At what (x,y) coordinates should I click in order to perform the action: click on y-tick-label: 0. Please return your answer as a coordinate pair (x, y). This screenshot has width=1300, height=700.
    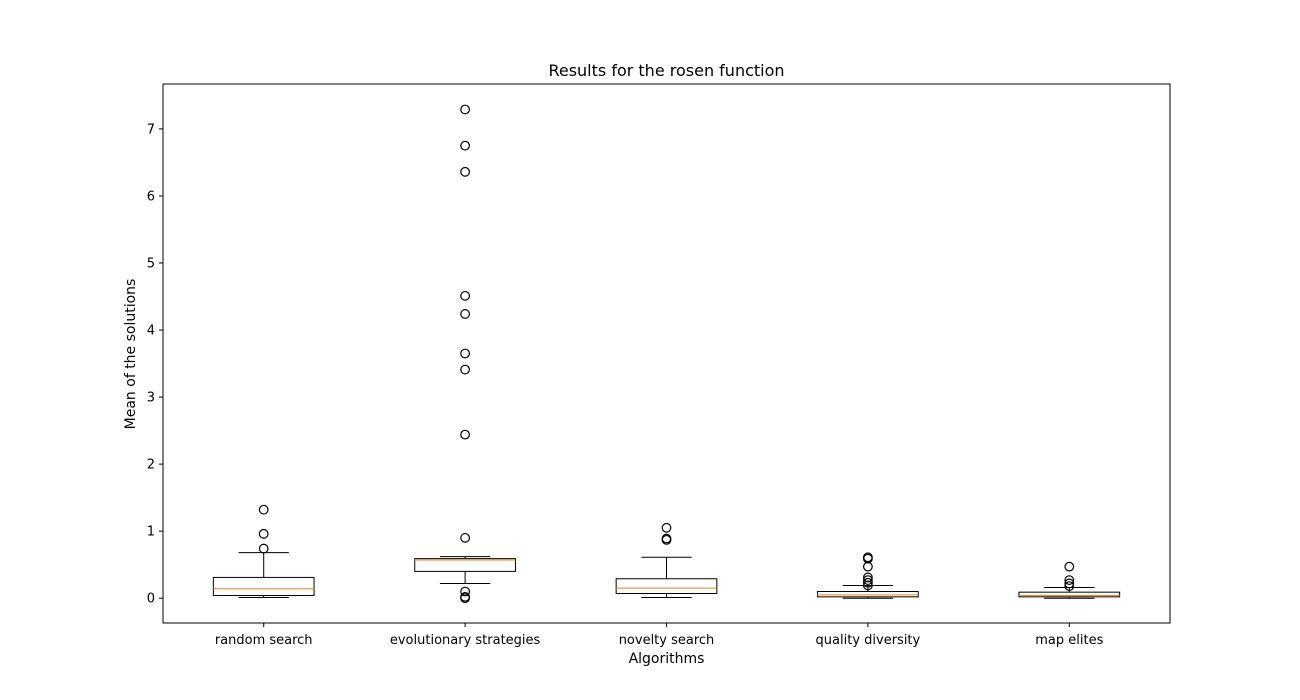
    Looking at the image, I should click on (151, 599).